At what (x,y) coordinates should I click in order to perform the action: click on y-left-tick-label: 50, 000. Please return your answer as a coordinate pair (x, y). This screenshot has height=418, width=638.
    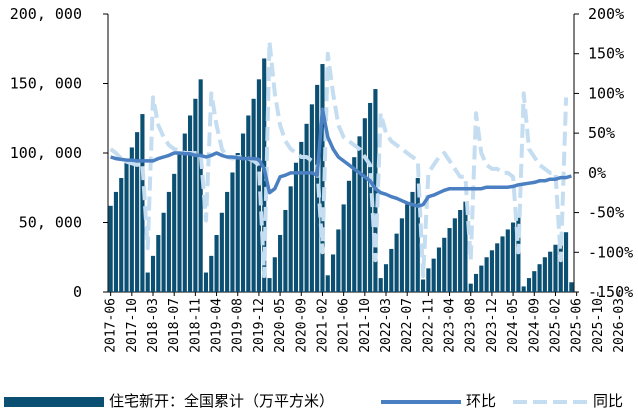
    Looking at the image, I should click on (50, 223).